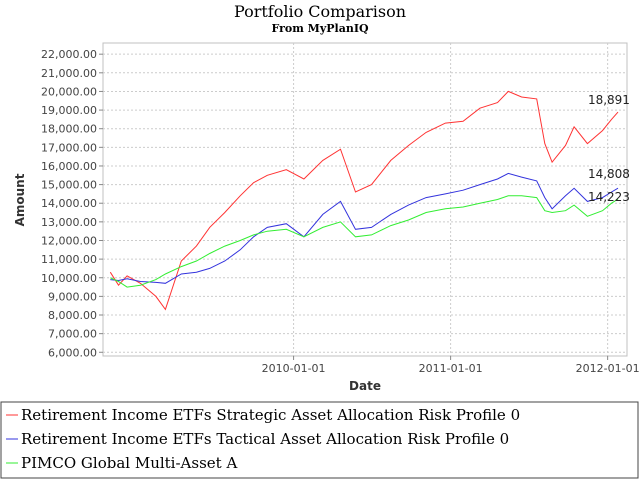 This screenshot has height=484, width=640. I want to click on y-tick-label: 21,000.00, so click(69, 73).